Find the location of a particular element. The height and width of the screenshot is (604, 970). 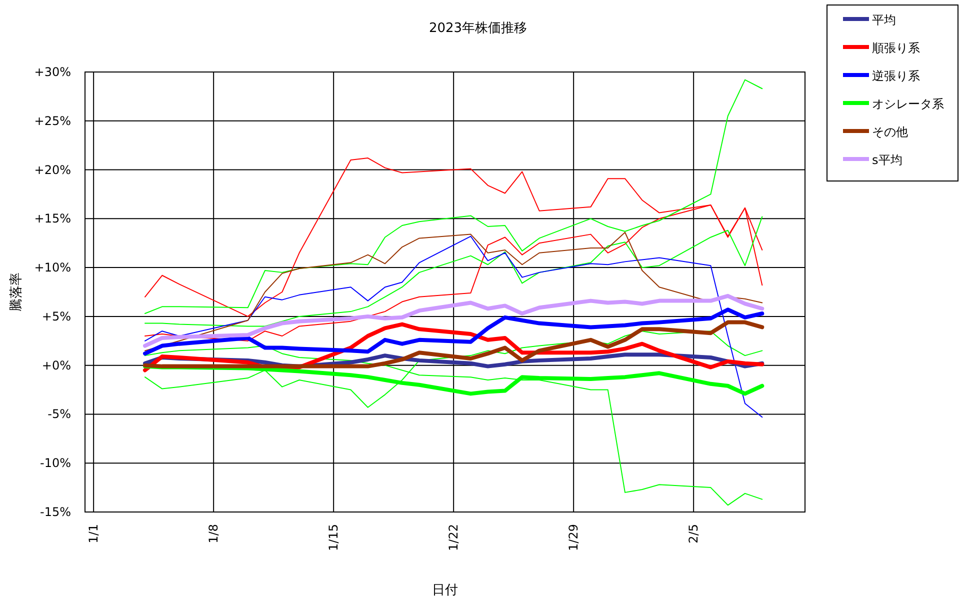

x-tick-label: 2/5 is located at coordinates (693, 534).